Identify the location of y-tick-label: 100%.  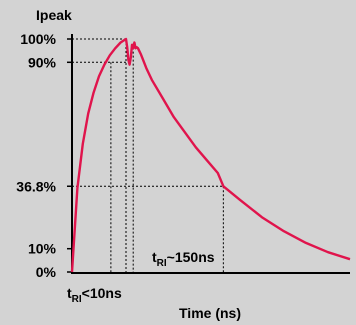
(38, 39).